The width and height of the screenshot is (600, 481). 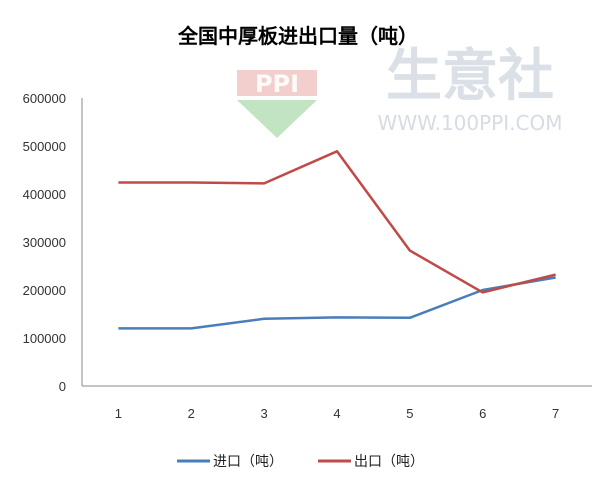 I want to click on ppi-logo-triangle, so click(x=277, y=119).